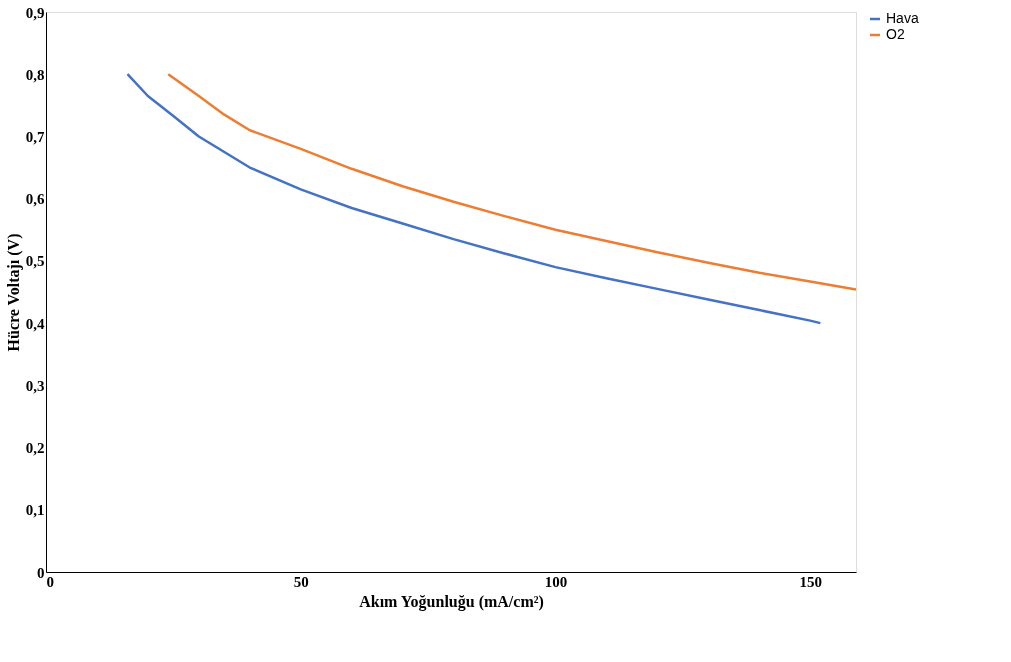  What do you see at coordinates (895, 34) in the screenshot?
I see `legend-label: O2` at bounding box center [895, 34].